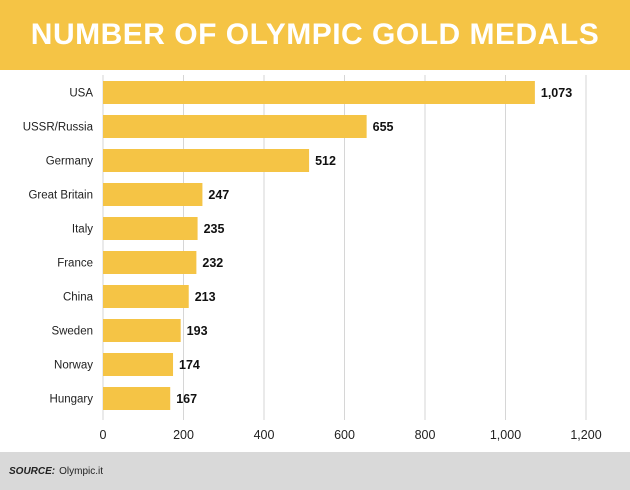 The width and height of the screenshot is (630, 490). I want to click on category-label: USSR/Russia, so click(58, 128).